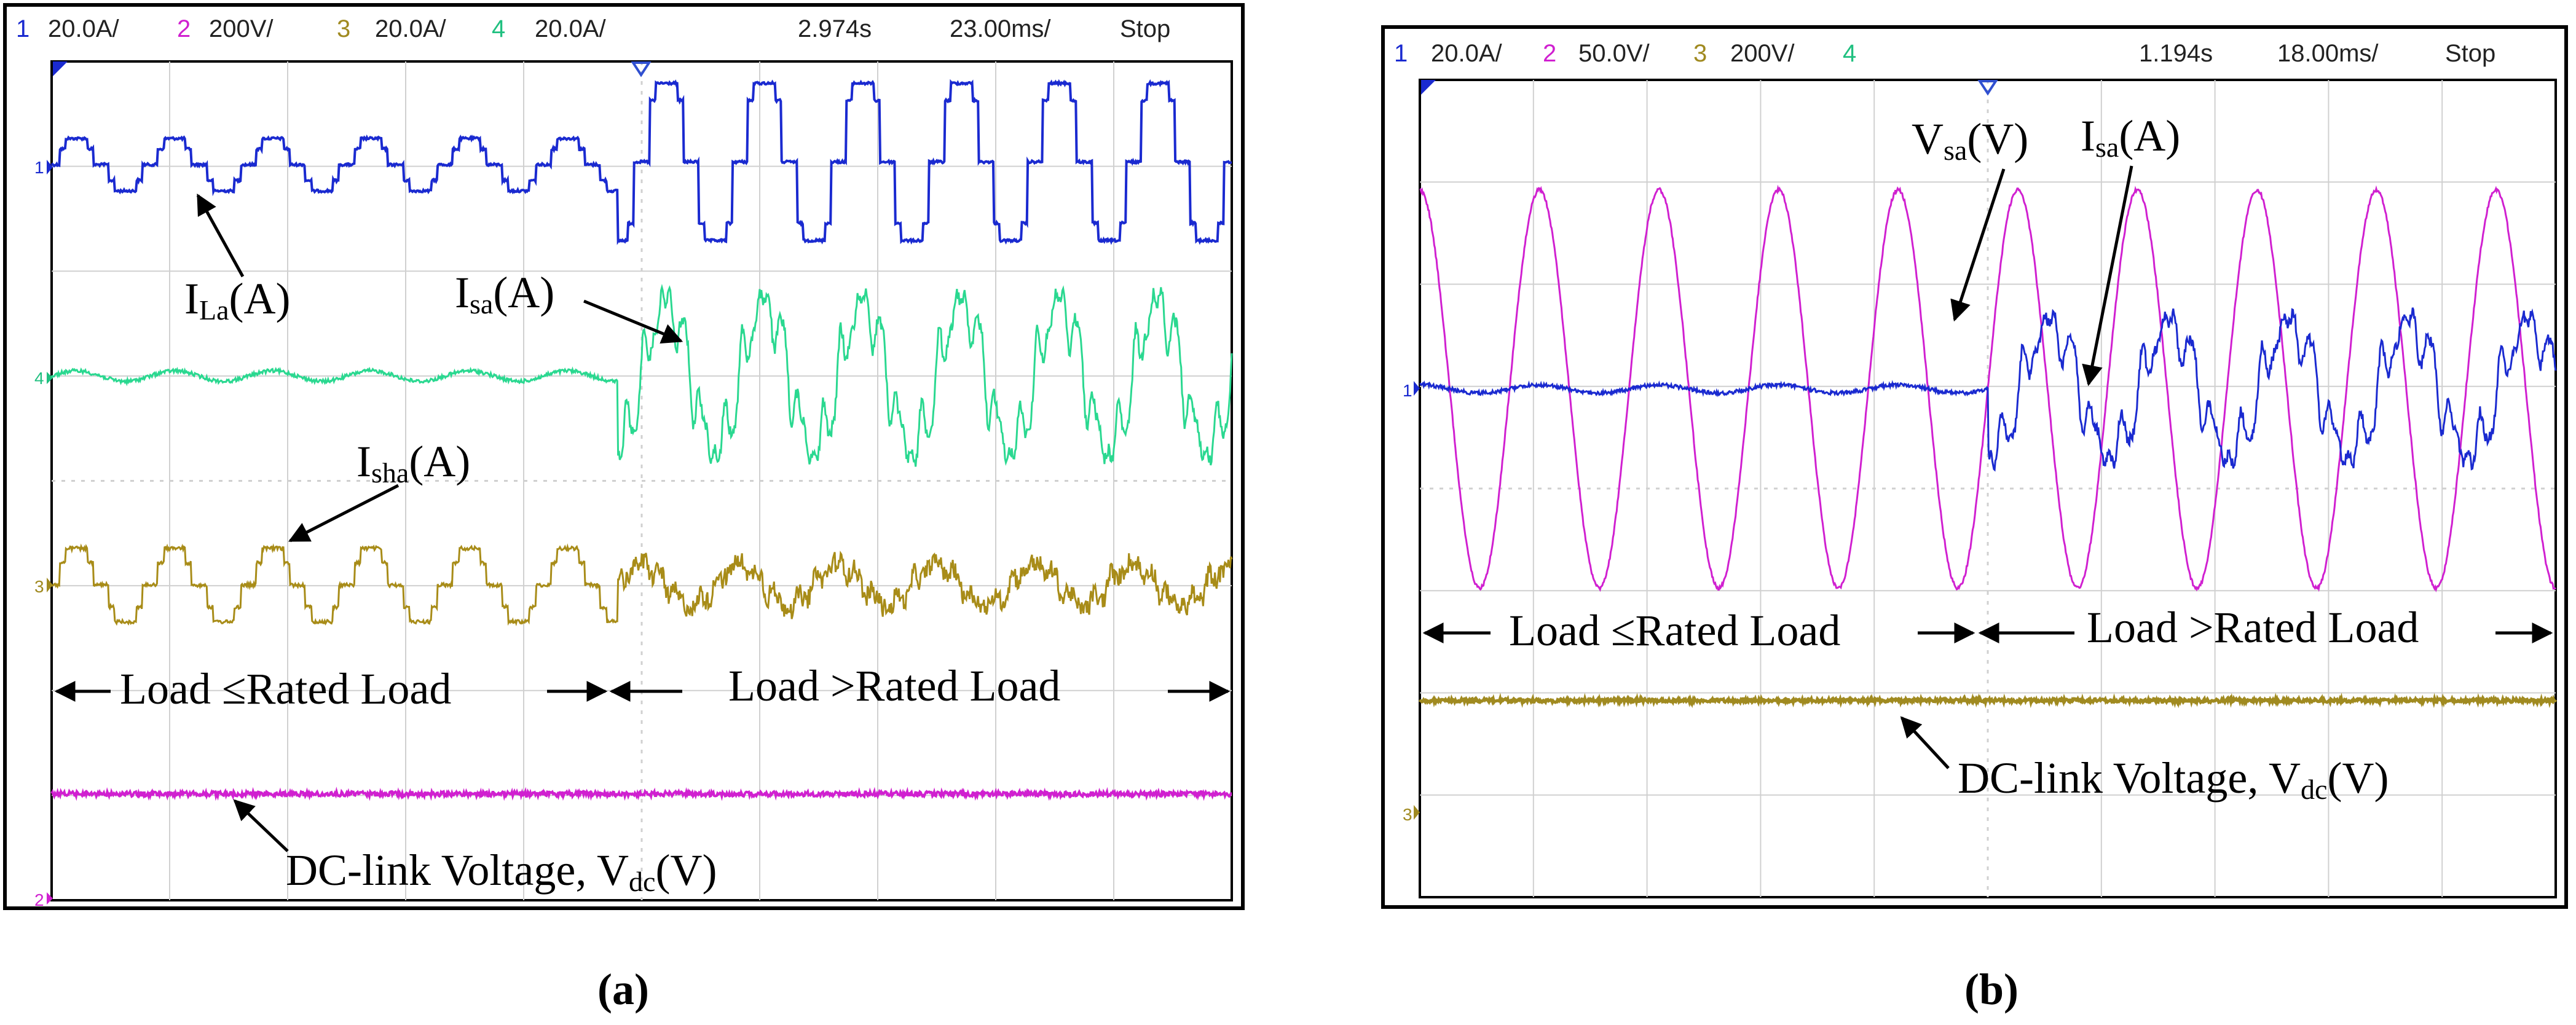 The height and width of the screenshot is (1025, 2576). I want to click on panel-b-trigger-left-icon, so click(1429, 87).